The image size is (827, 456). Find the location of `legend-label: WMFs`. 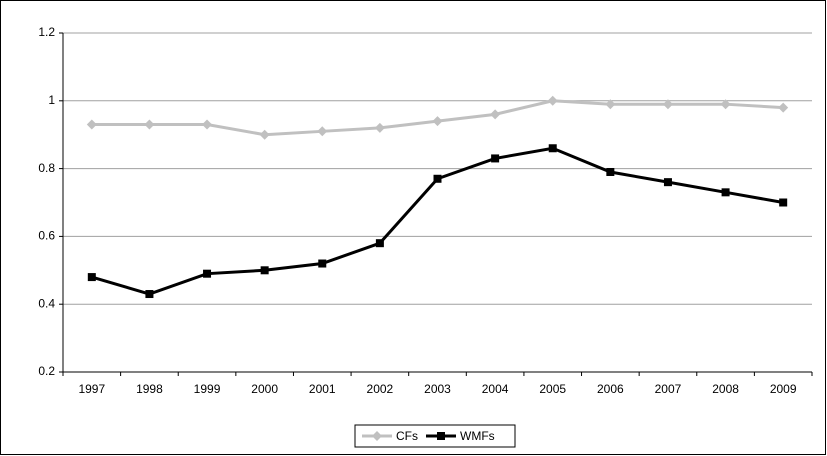

legend-label: WMFs is located at coordinates (477, 436).